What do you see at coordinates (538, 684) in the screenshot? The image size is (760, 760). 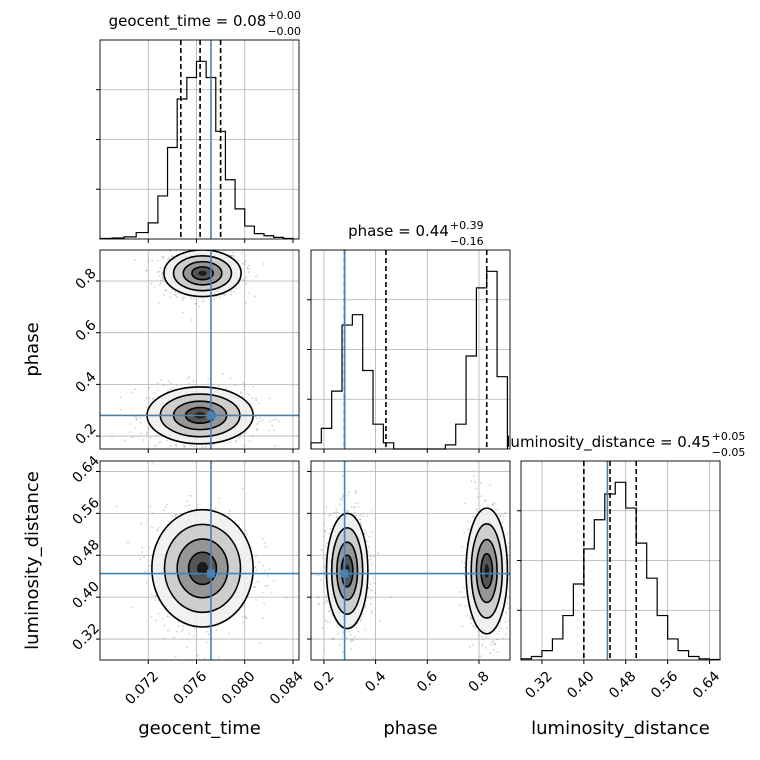 I see `x-tick-label: 0.32` at bounding box center [538, 684].